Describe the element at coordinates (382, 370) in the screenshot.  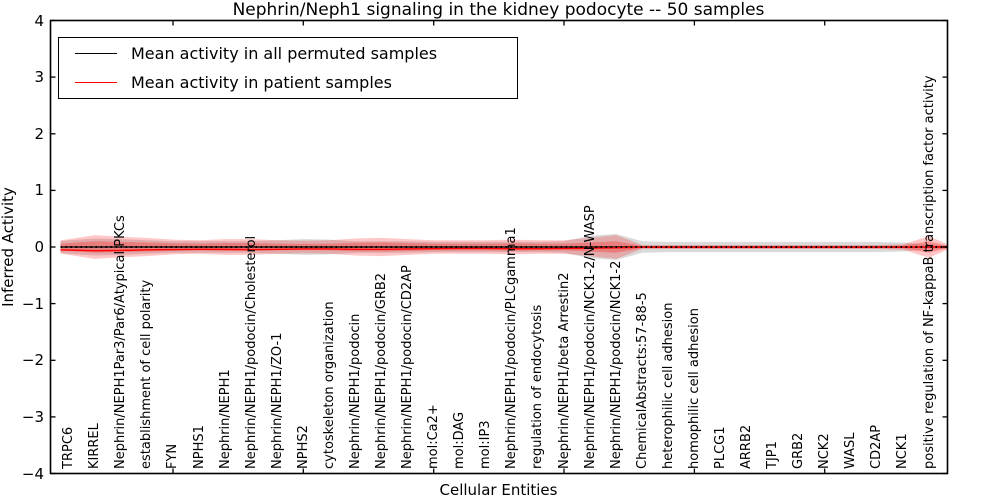
I see `x-tick-label: Nephrin/NEPH1/podocin/GRB2` at that location.